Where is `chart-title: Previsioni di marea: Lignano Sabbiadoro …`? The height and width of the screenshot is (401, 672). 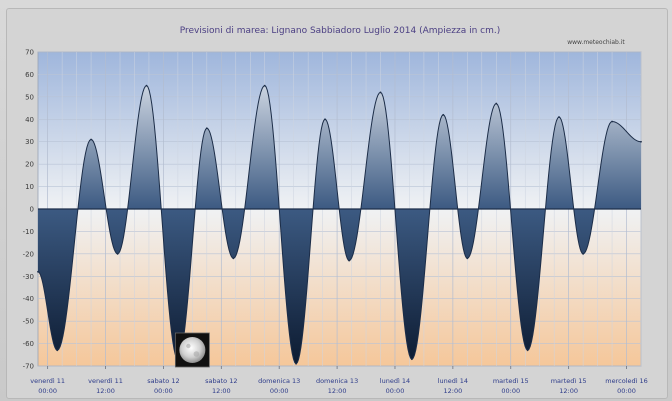 chart-title: Previsioni di marea: Lignano Sabbiadoro … is located at coordinates (340, 31).